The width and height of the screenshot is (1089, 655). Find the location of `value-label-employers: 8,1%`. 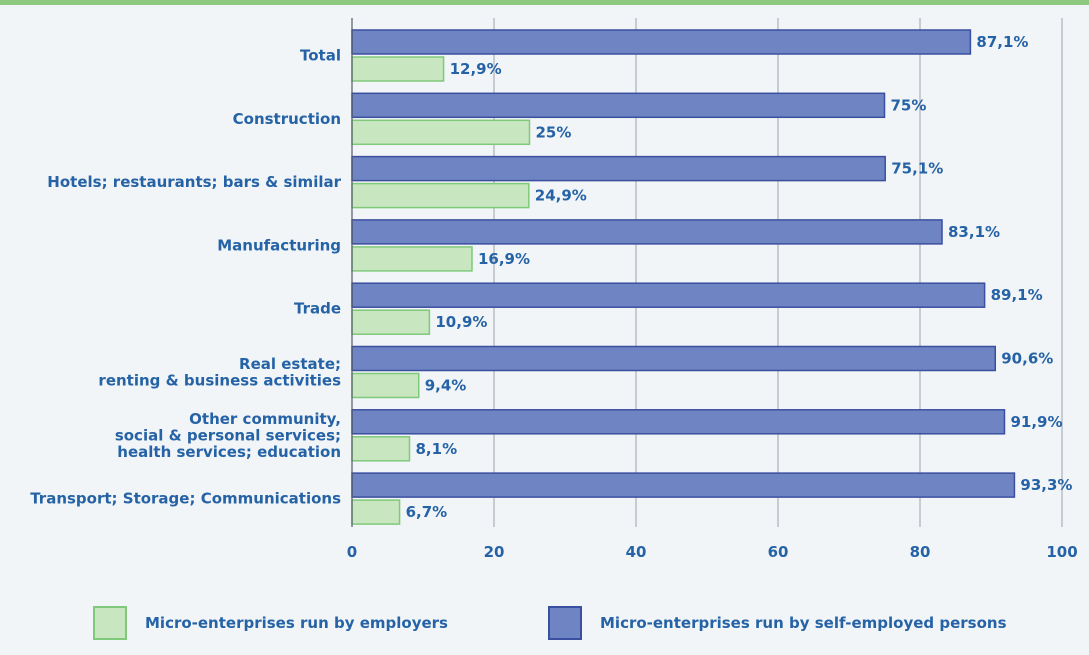

value-label-employers: 8,1% is located at coordinates (437, 449).